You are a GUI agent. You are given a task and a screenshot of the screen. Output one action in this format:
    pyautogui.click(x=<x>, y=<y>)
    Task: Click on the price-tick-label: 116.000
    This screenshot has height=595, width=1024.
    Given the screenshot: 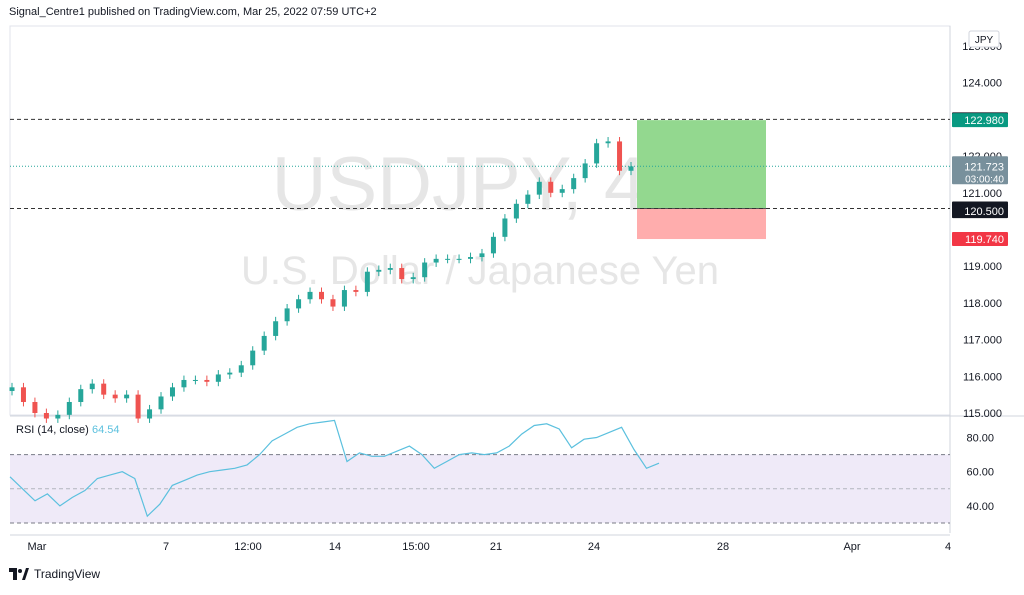 What is the action you would take?
    pyautogui.click(x=982, y=377)
    